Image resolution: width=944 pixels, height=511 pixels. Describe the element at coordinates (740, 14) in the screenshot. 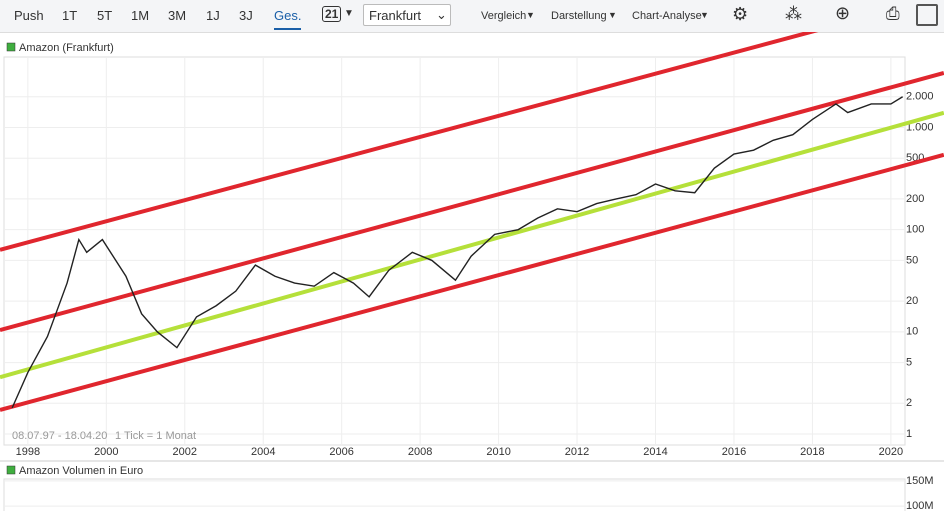

I see `settings-icon: ⚙` at that location.